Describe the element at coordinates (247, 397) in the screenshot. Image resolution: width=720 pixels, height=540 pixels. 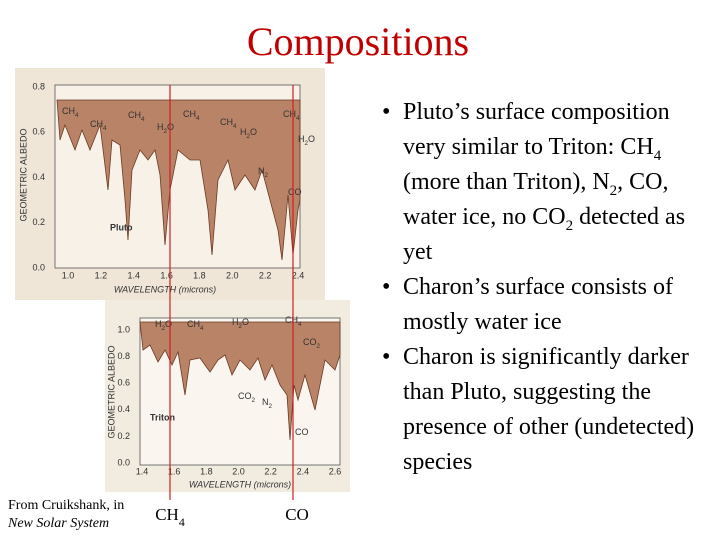
I see `feature-label: CO2` at that location.